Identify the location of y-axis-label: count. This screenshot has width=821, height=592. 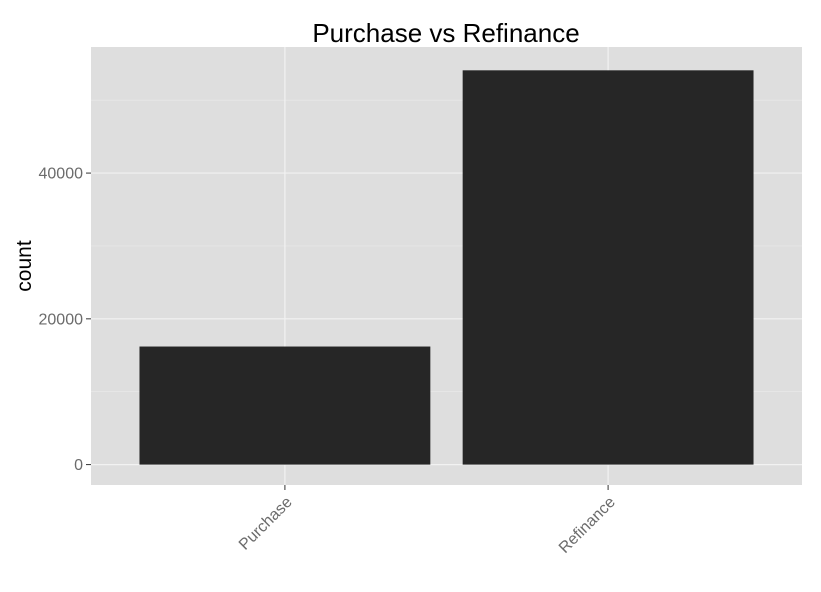
(24, 266).